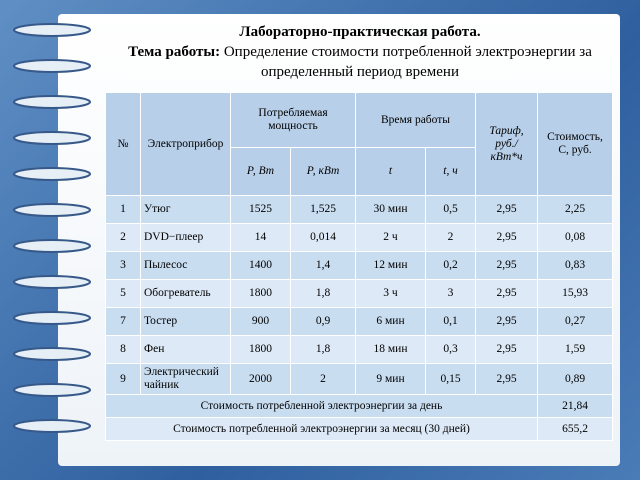 The width and height of the screenshot is (640, 480). I want to click on total-value: 655,2, so click(575, 429).